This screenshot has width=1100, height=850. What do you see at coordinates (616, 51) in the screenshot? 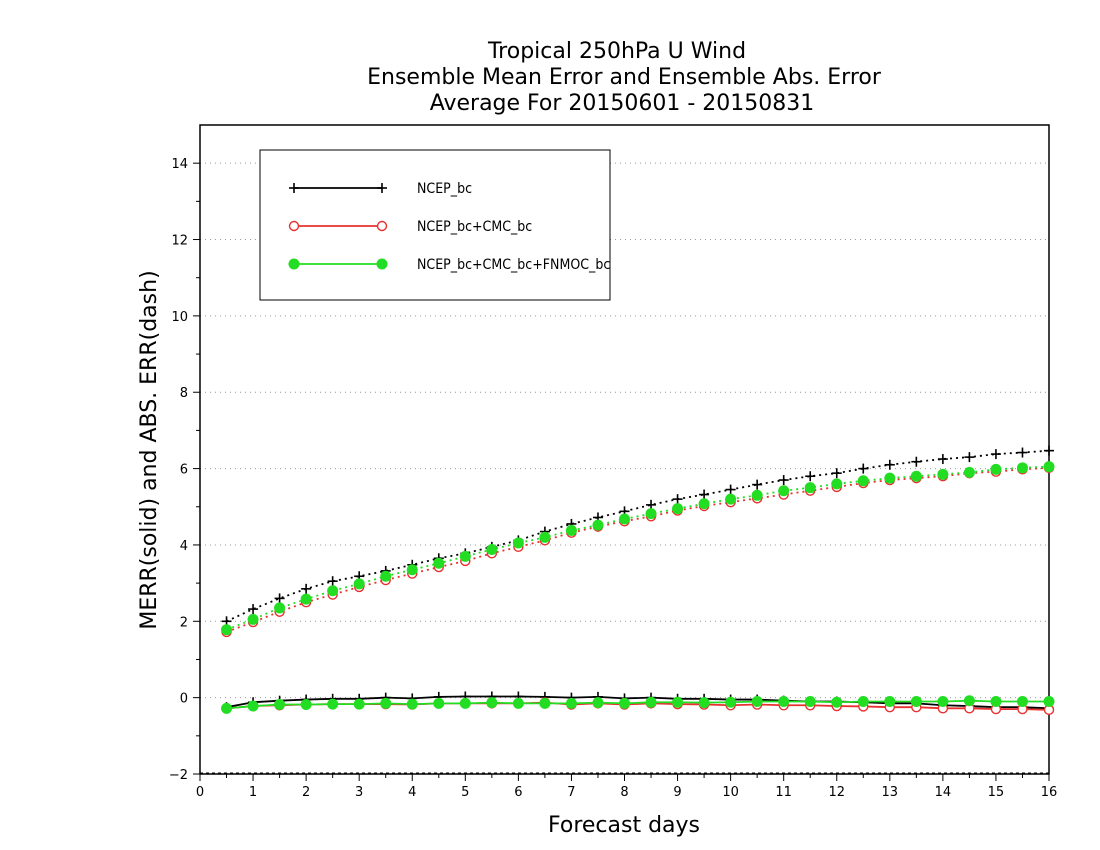
I see `title-line-1: Tropical 250hPa U Wind` at bounding box center [616, 51].